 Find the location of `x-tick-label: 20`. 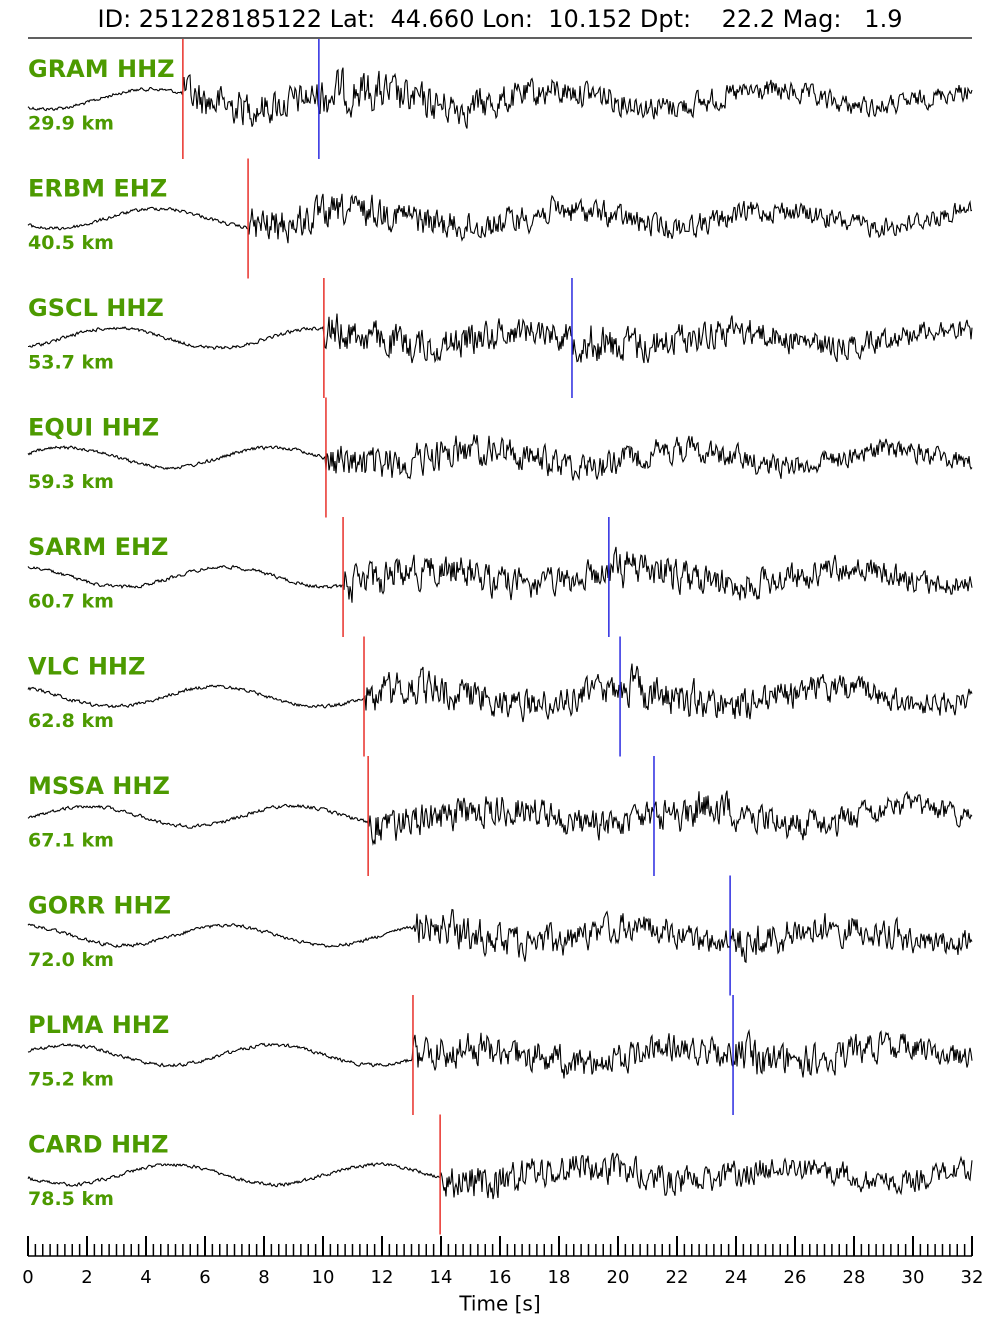

x-tick-label: 20 is located at coordinates (618, 1277).